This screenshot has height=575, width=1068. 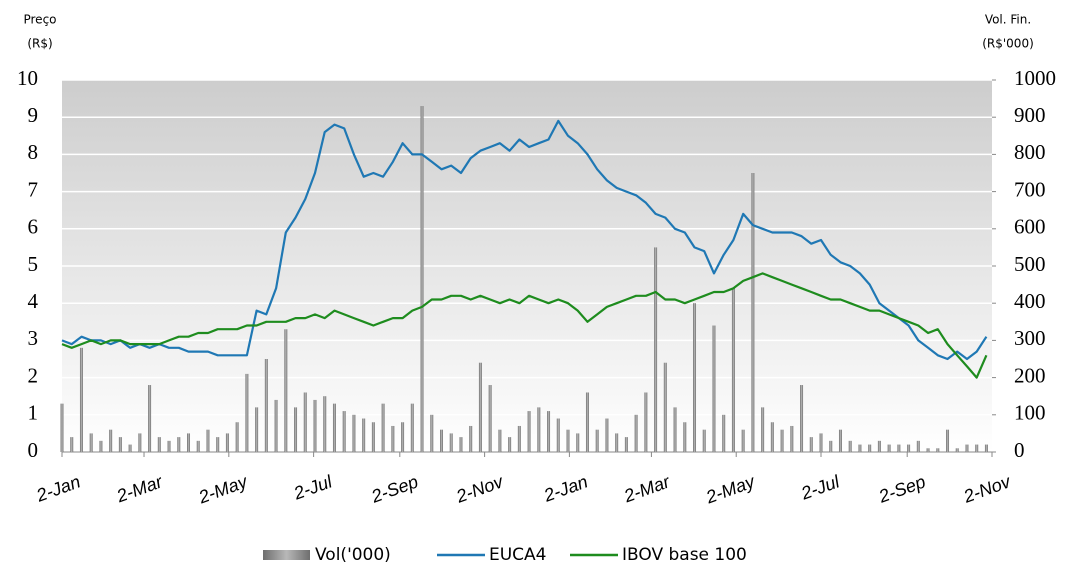 I want to click on legend-label: IBOV base 100, so click(x=684, y=555).